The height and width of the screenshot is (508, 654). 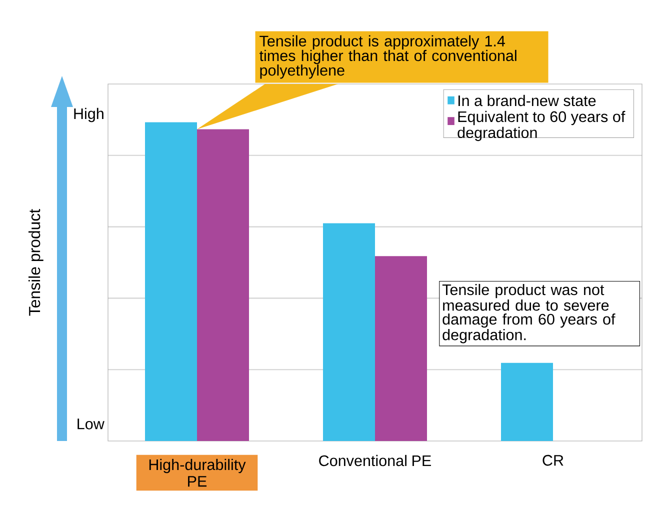 What do you see at coordinates (553, 460) in the screenshot?
I see `x-tick-label: CR` at bounding box center [553, 460].